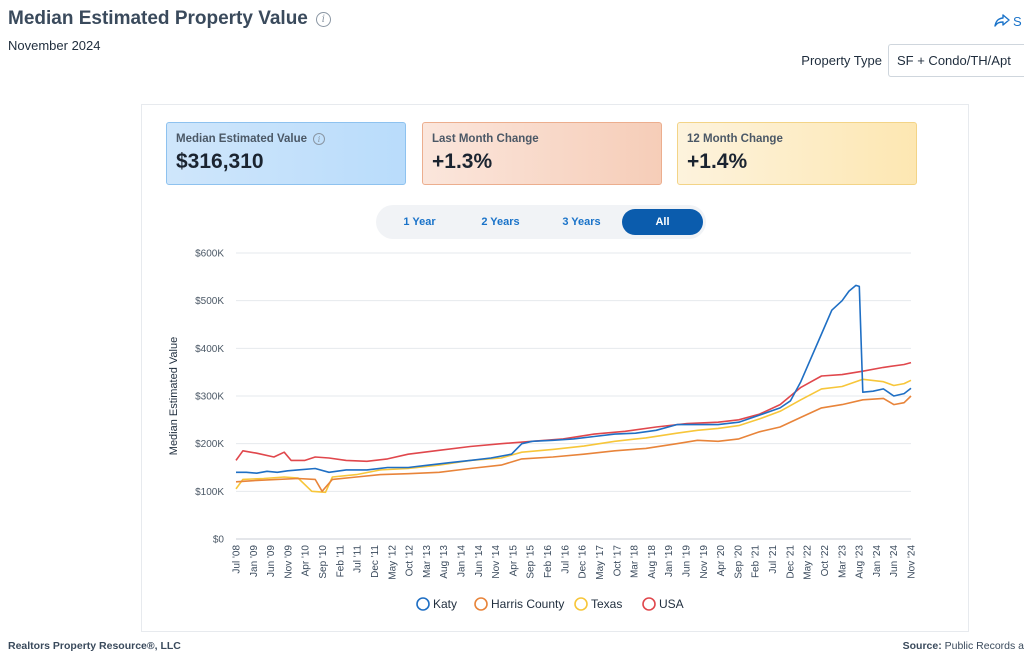 The image size is (1024, 652). Describe the element at coordinates (984, 646) in the screenshot. I see `footer-source-text: Public Records a` at that location.